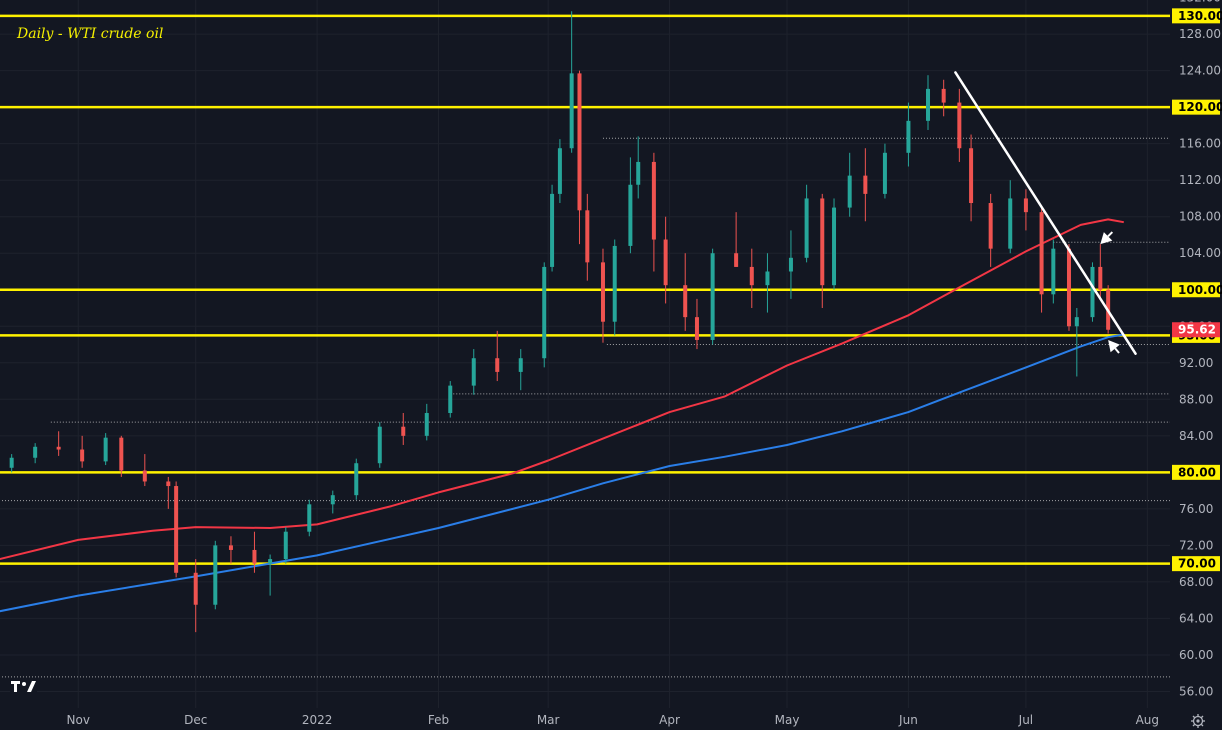 The image size is (1222, 730). Describe the element at coordinates (1197, 16) in the screenshot. I see `level-price-tag: 130.00` at that location.